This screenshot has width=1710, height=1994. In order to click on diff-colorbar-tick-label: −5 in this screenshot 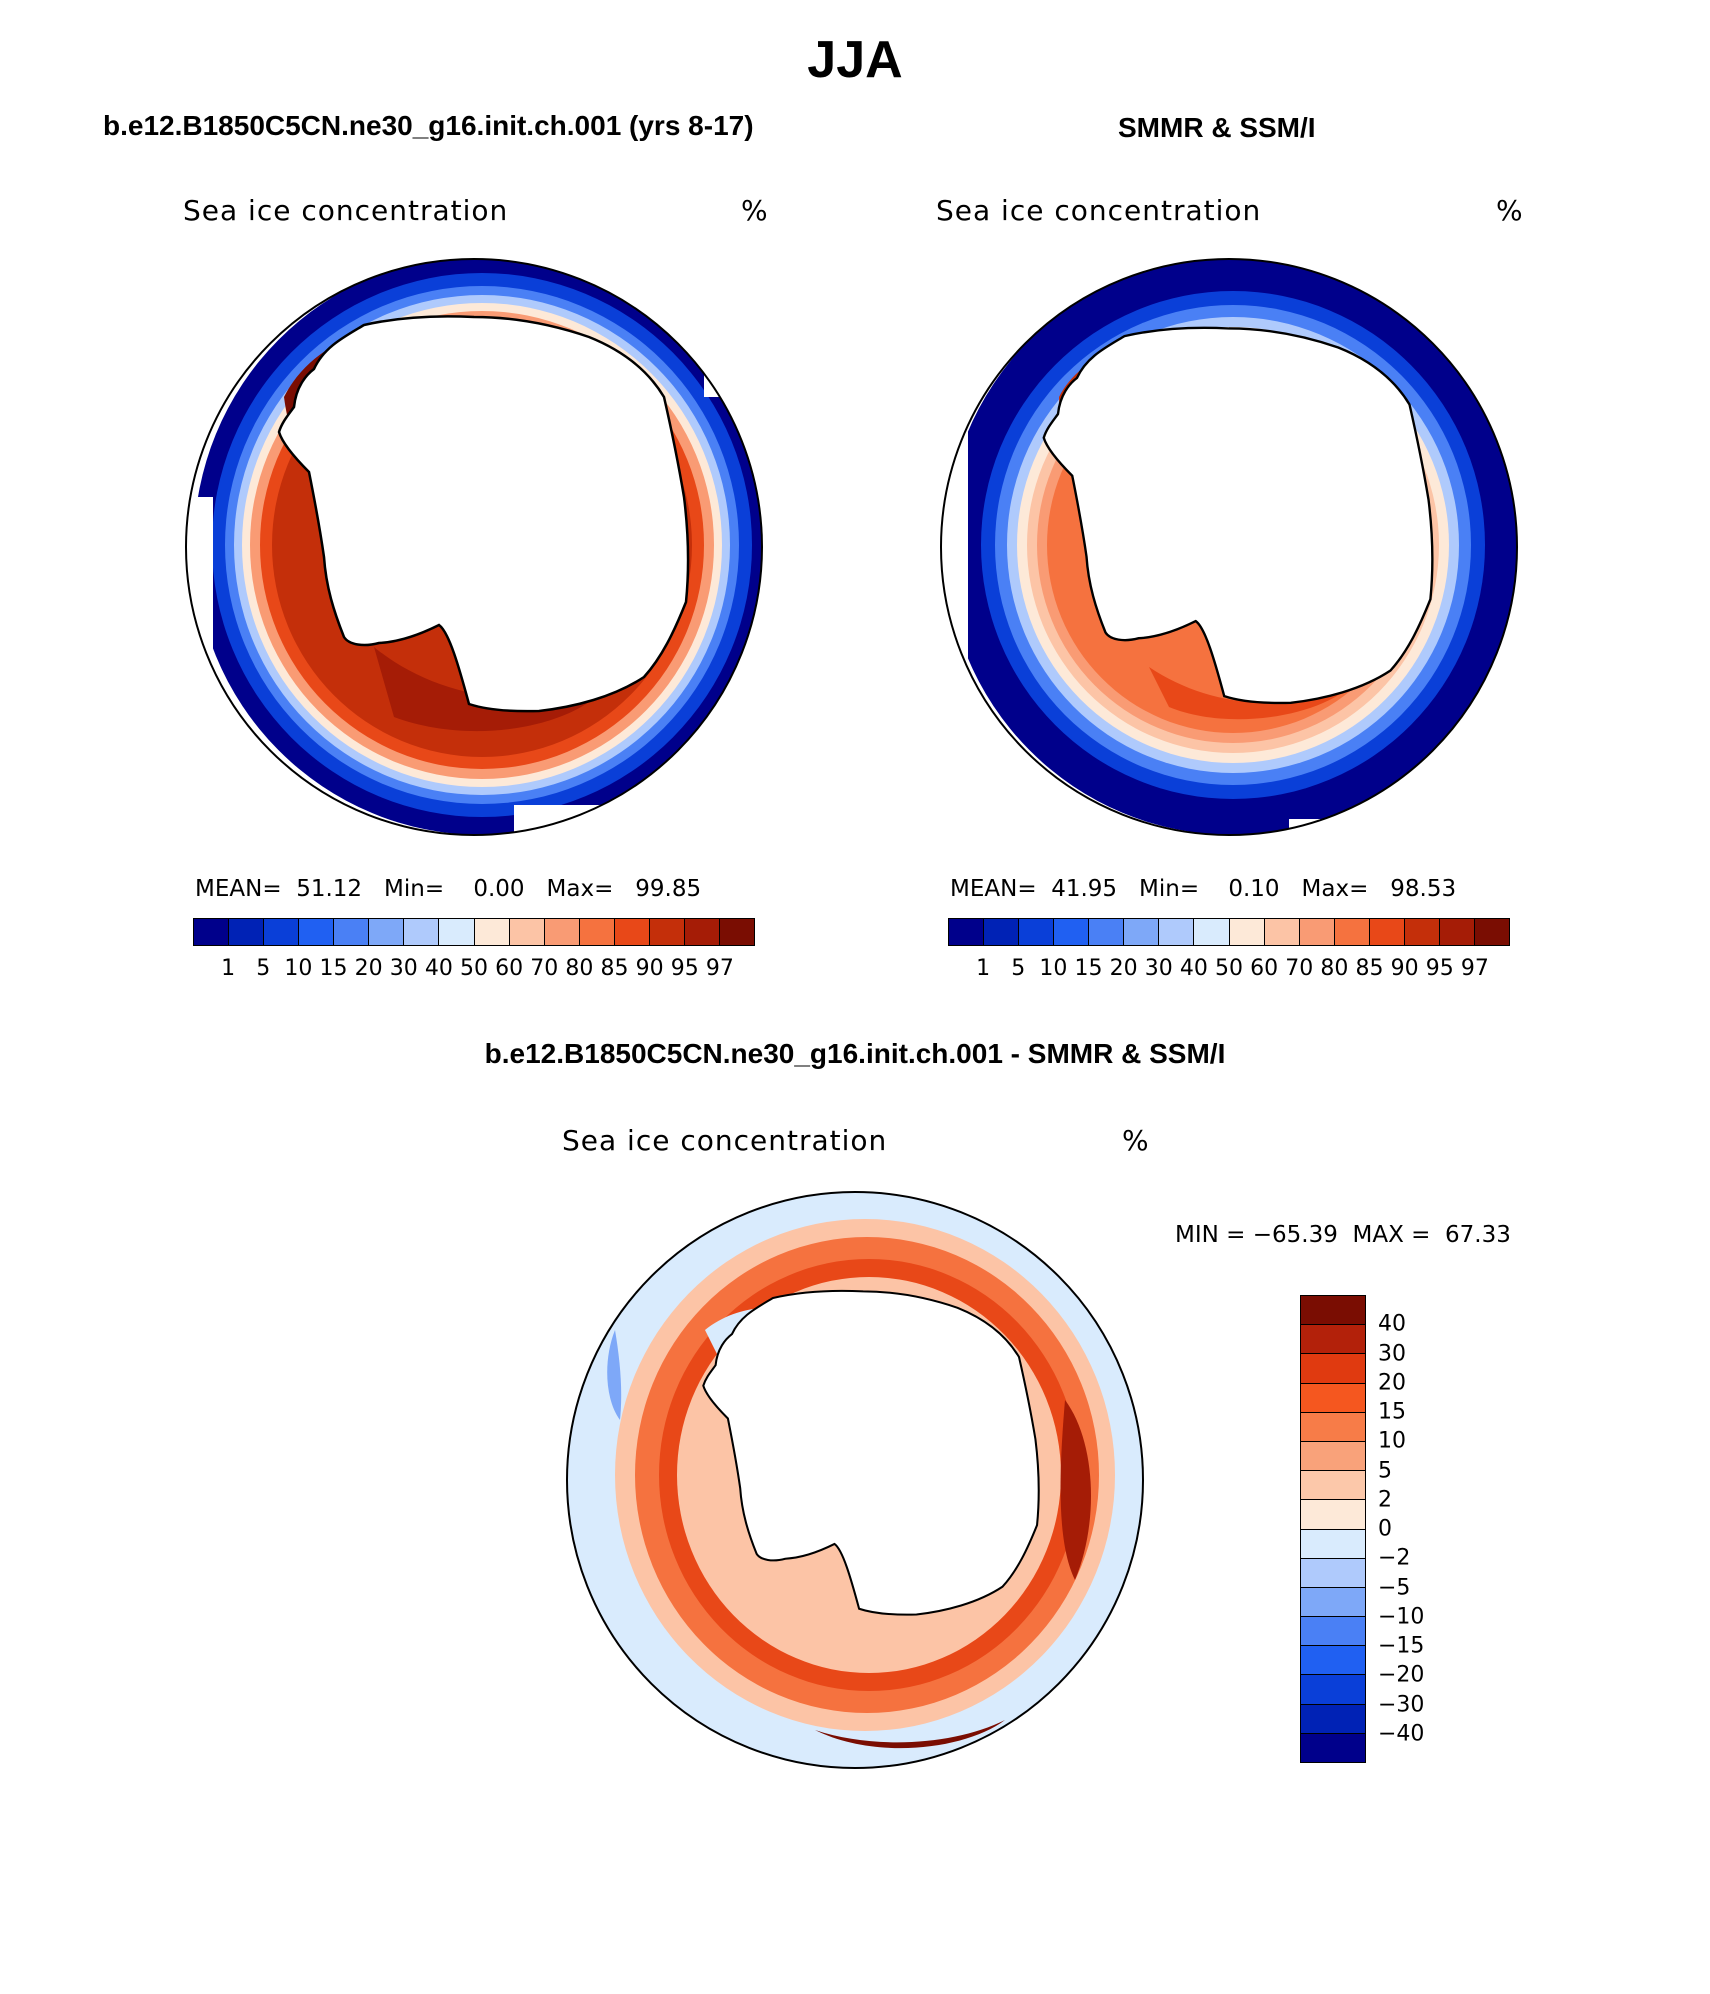, I will do `click(1394, 1587)`.